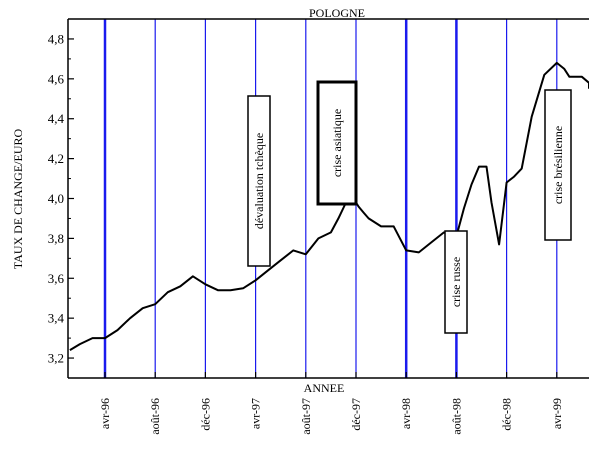  I want to click on annotation-label: dévaluation tchèque, so click(259, 181).